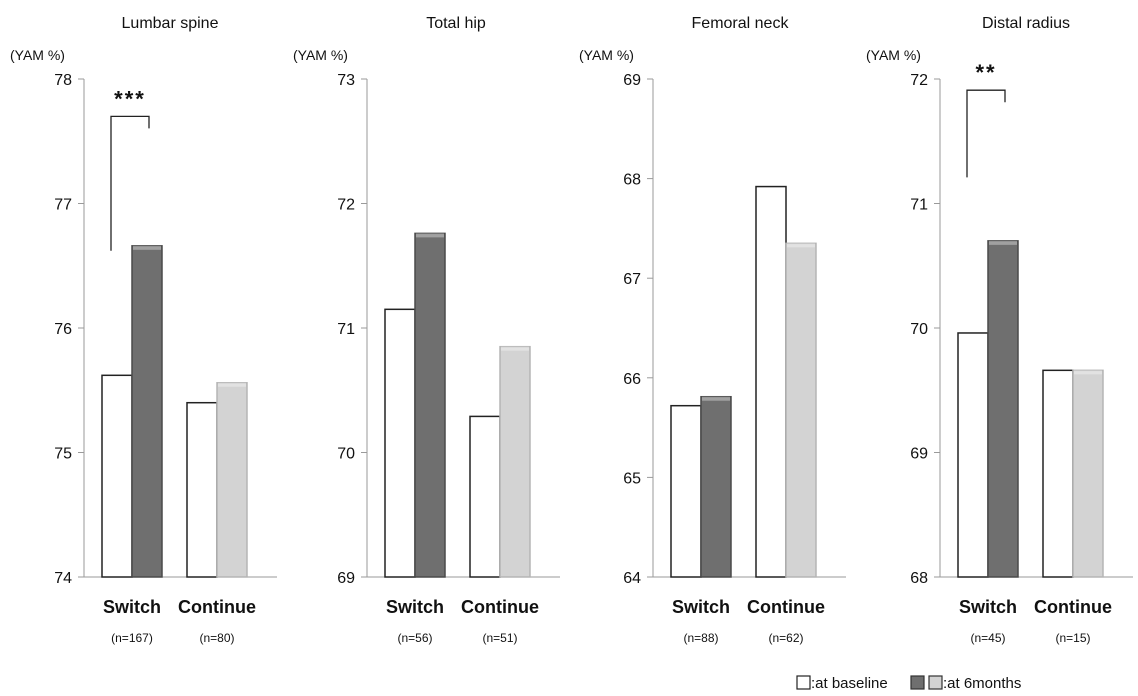  Describe the element at coordinates (987, 638) in the screenshot. I see `x-category-n-label: (n=45)` at that location.